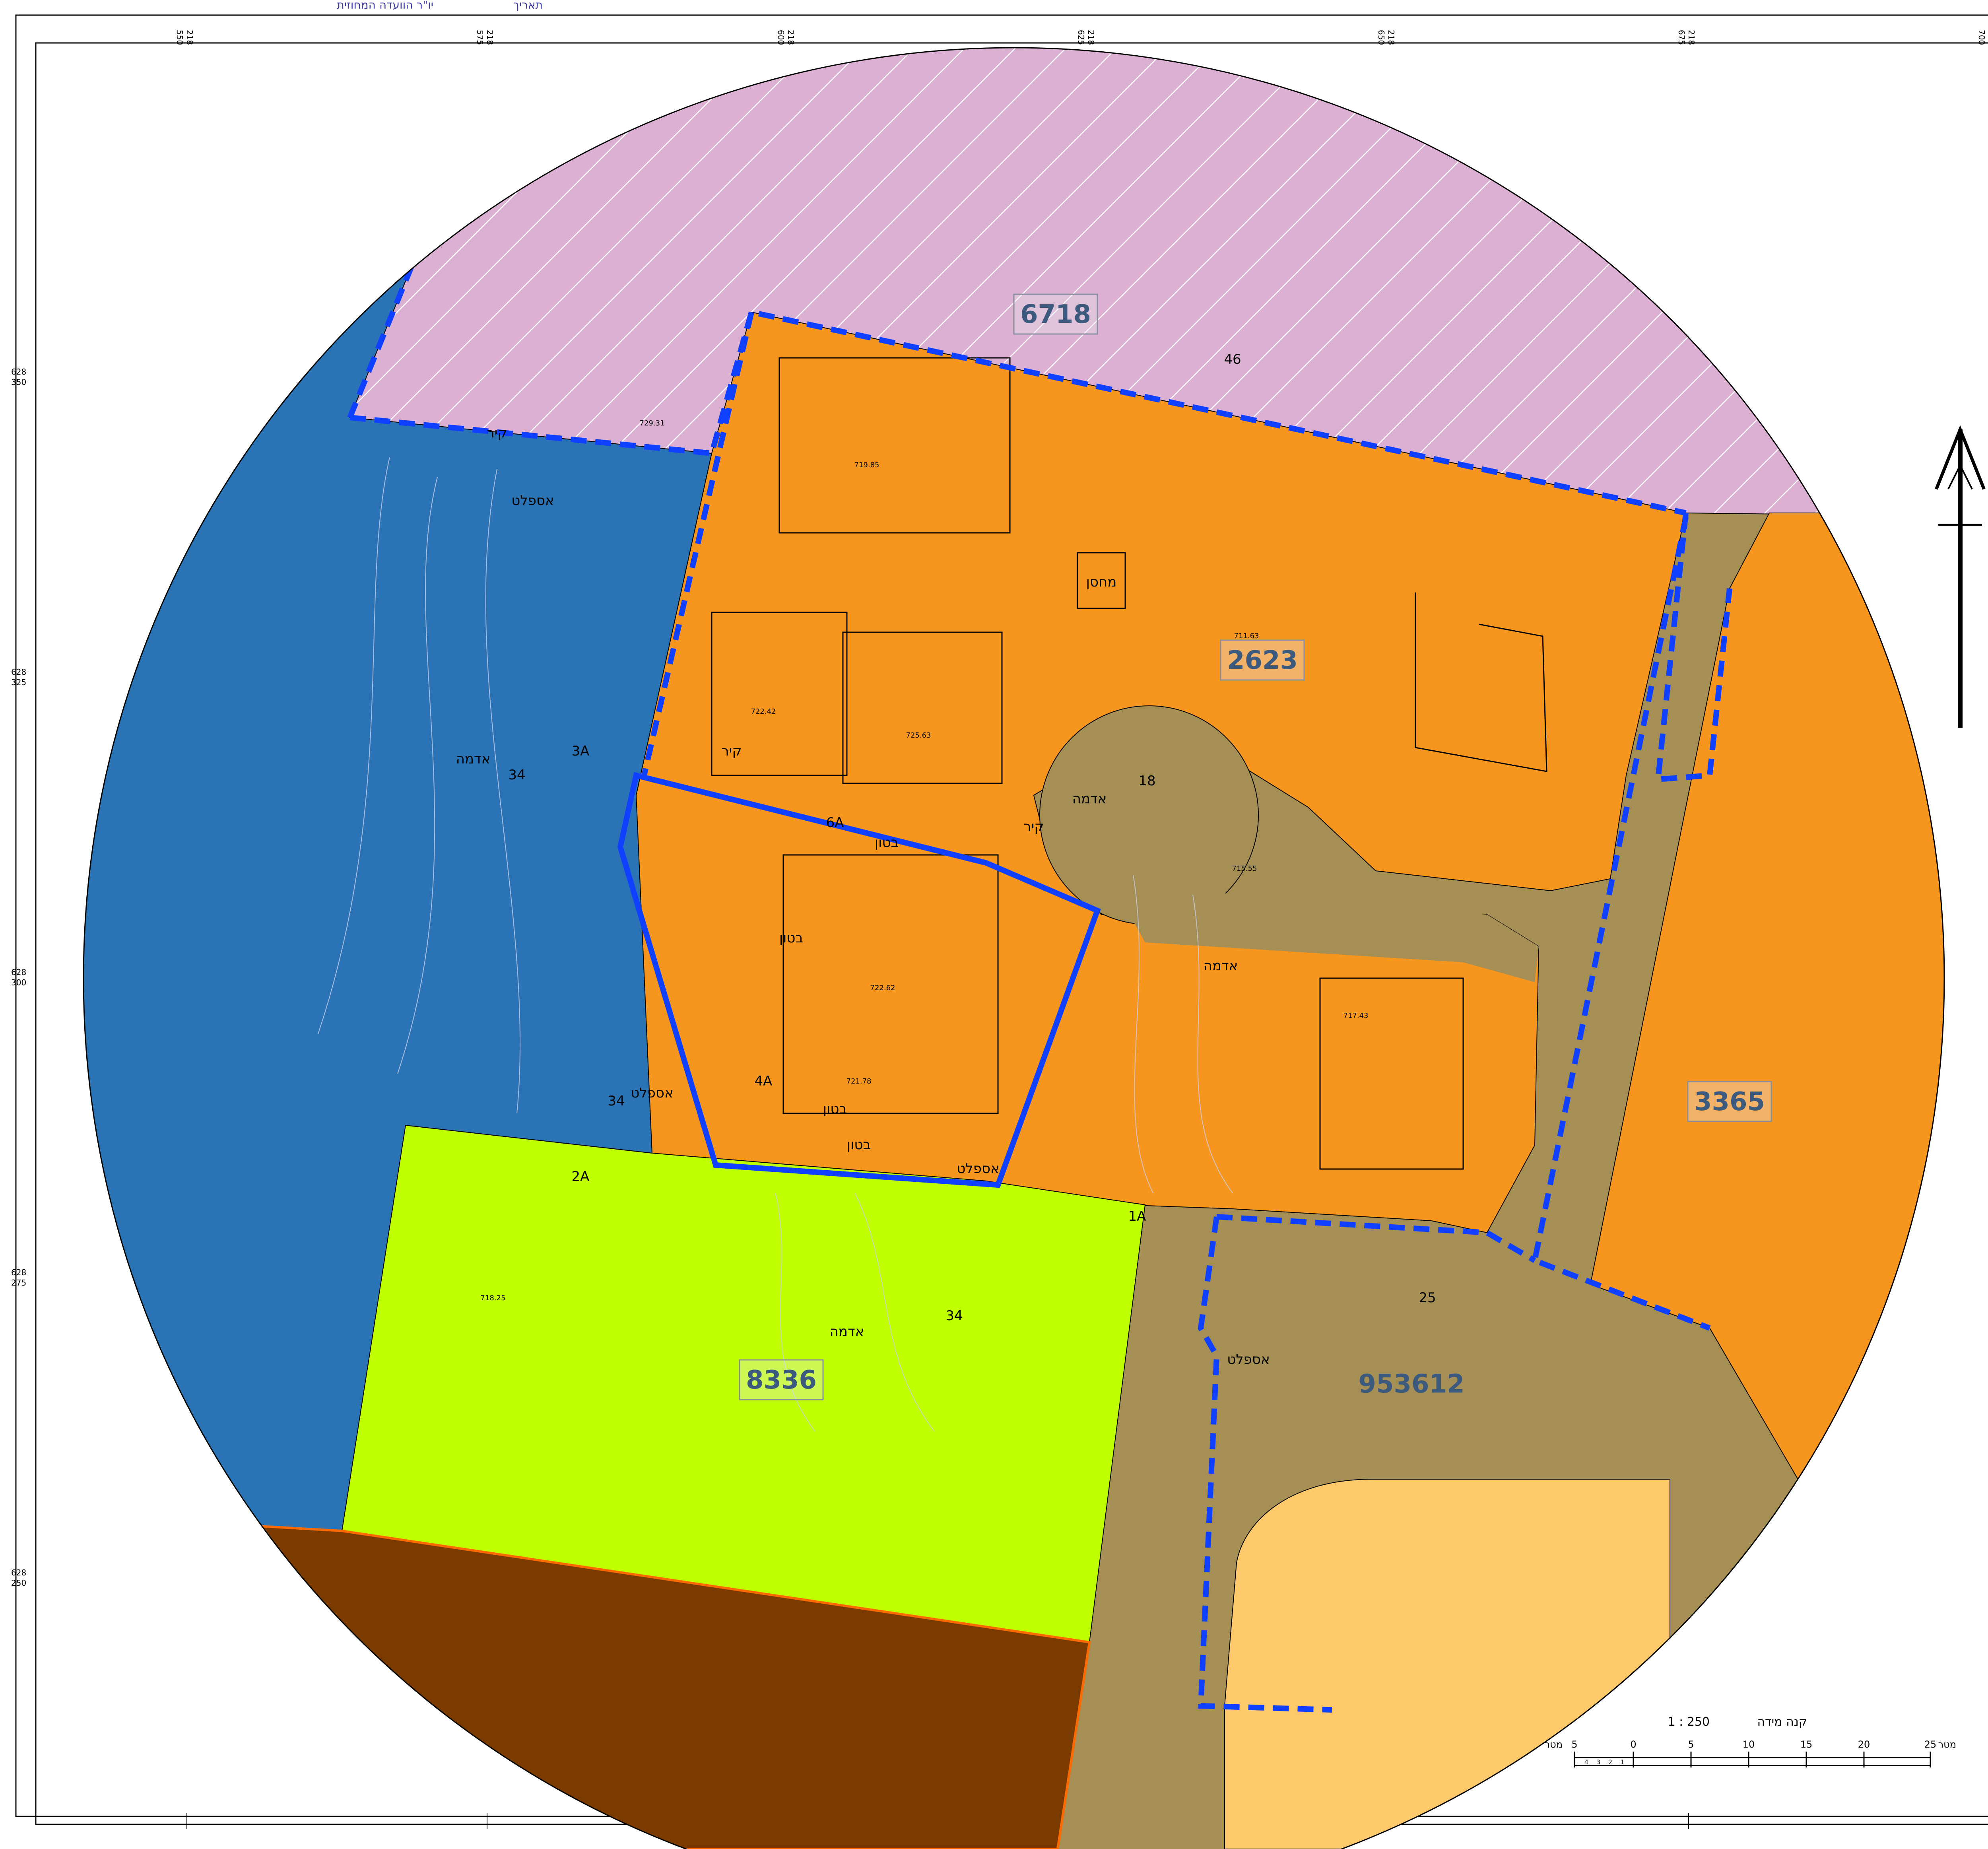 The height and width of the screenshot is (1849, 1988). What do you see at coordinates (179, 37) in the screenshot?
I see `grid-top-1b: 550` at bounding box center [179, 37].